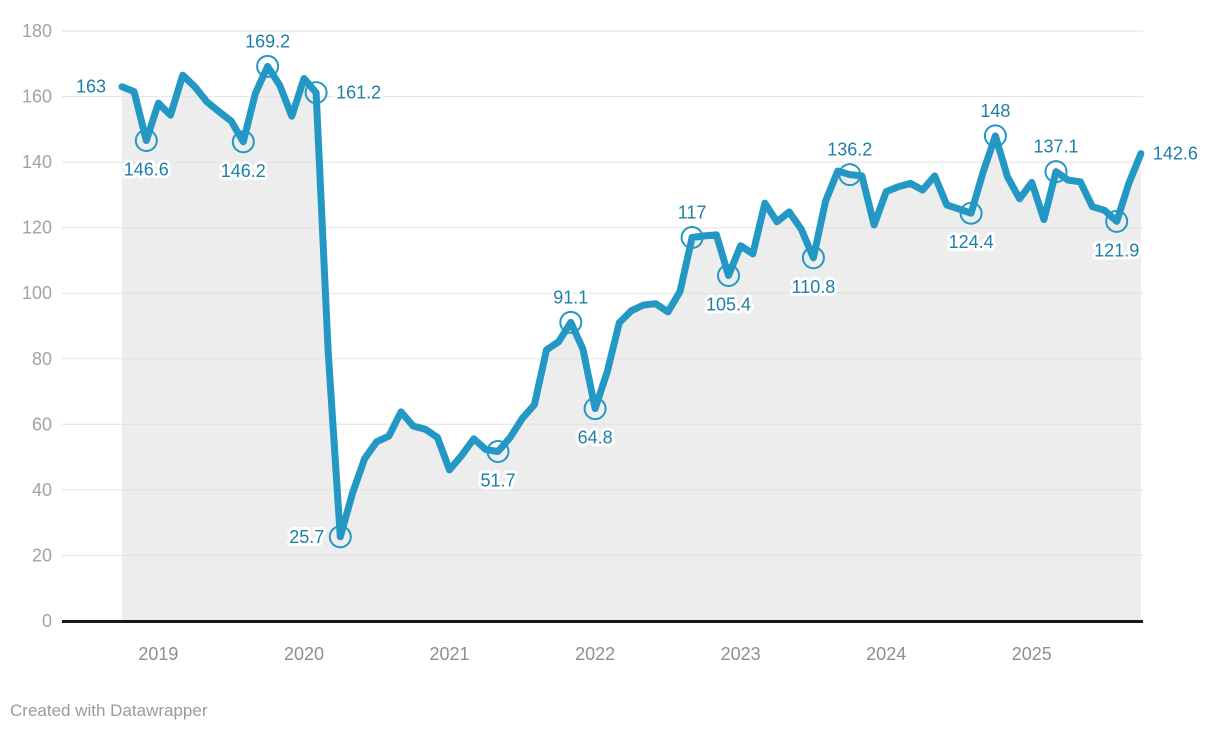  Describe the element at coordinates (37, 293) in the screenshot. I see `y-axis-label: 100` at that location.